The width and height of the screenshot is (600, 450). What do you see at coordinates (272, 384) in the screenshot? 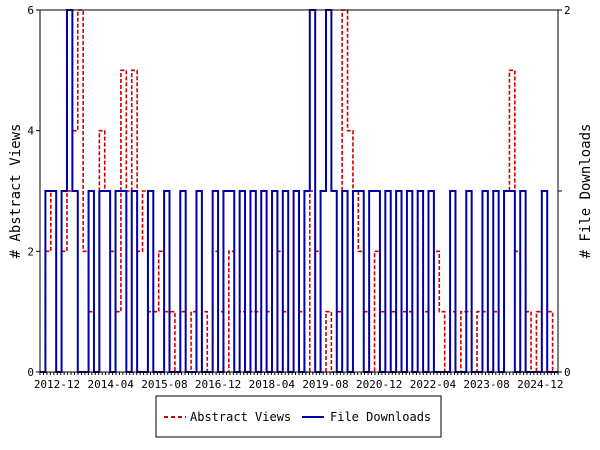
I see `x-tick-label: 2018-04` at bounding box center [272, 384].